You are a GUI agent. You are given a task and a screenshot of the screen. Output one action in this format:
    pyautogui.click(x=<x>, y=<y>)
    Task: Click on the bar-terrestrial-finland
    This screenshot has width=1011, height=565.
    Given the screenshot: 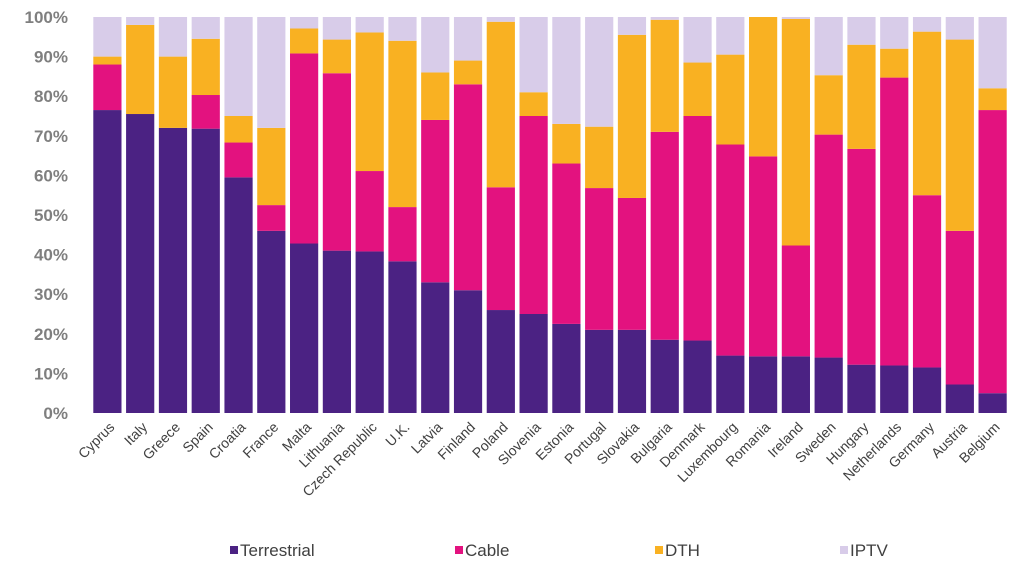 What is the action you would take?
    pyautogui.click(x=468, y=351)
    